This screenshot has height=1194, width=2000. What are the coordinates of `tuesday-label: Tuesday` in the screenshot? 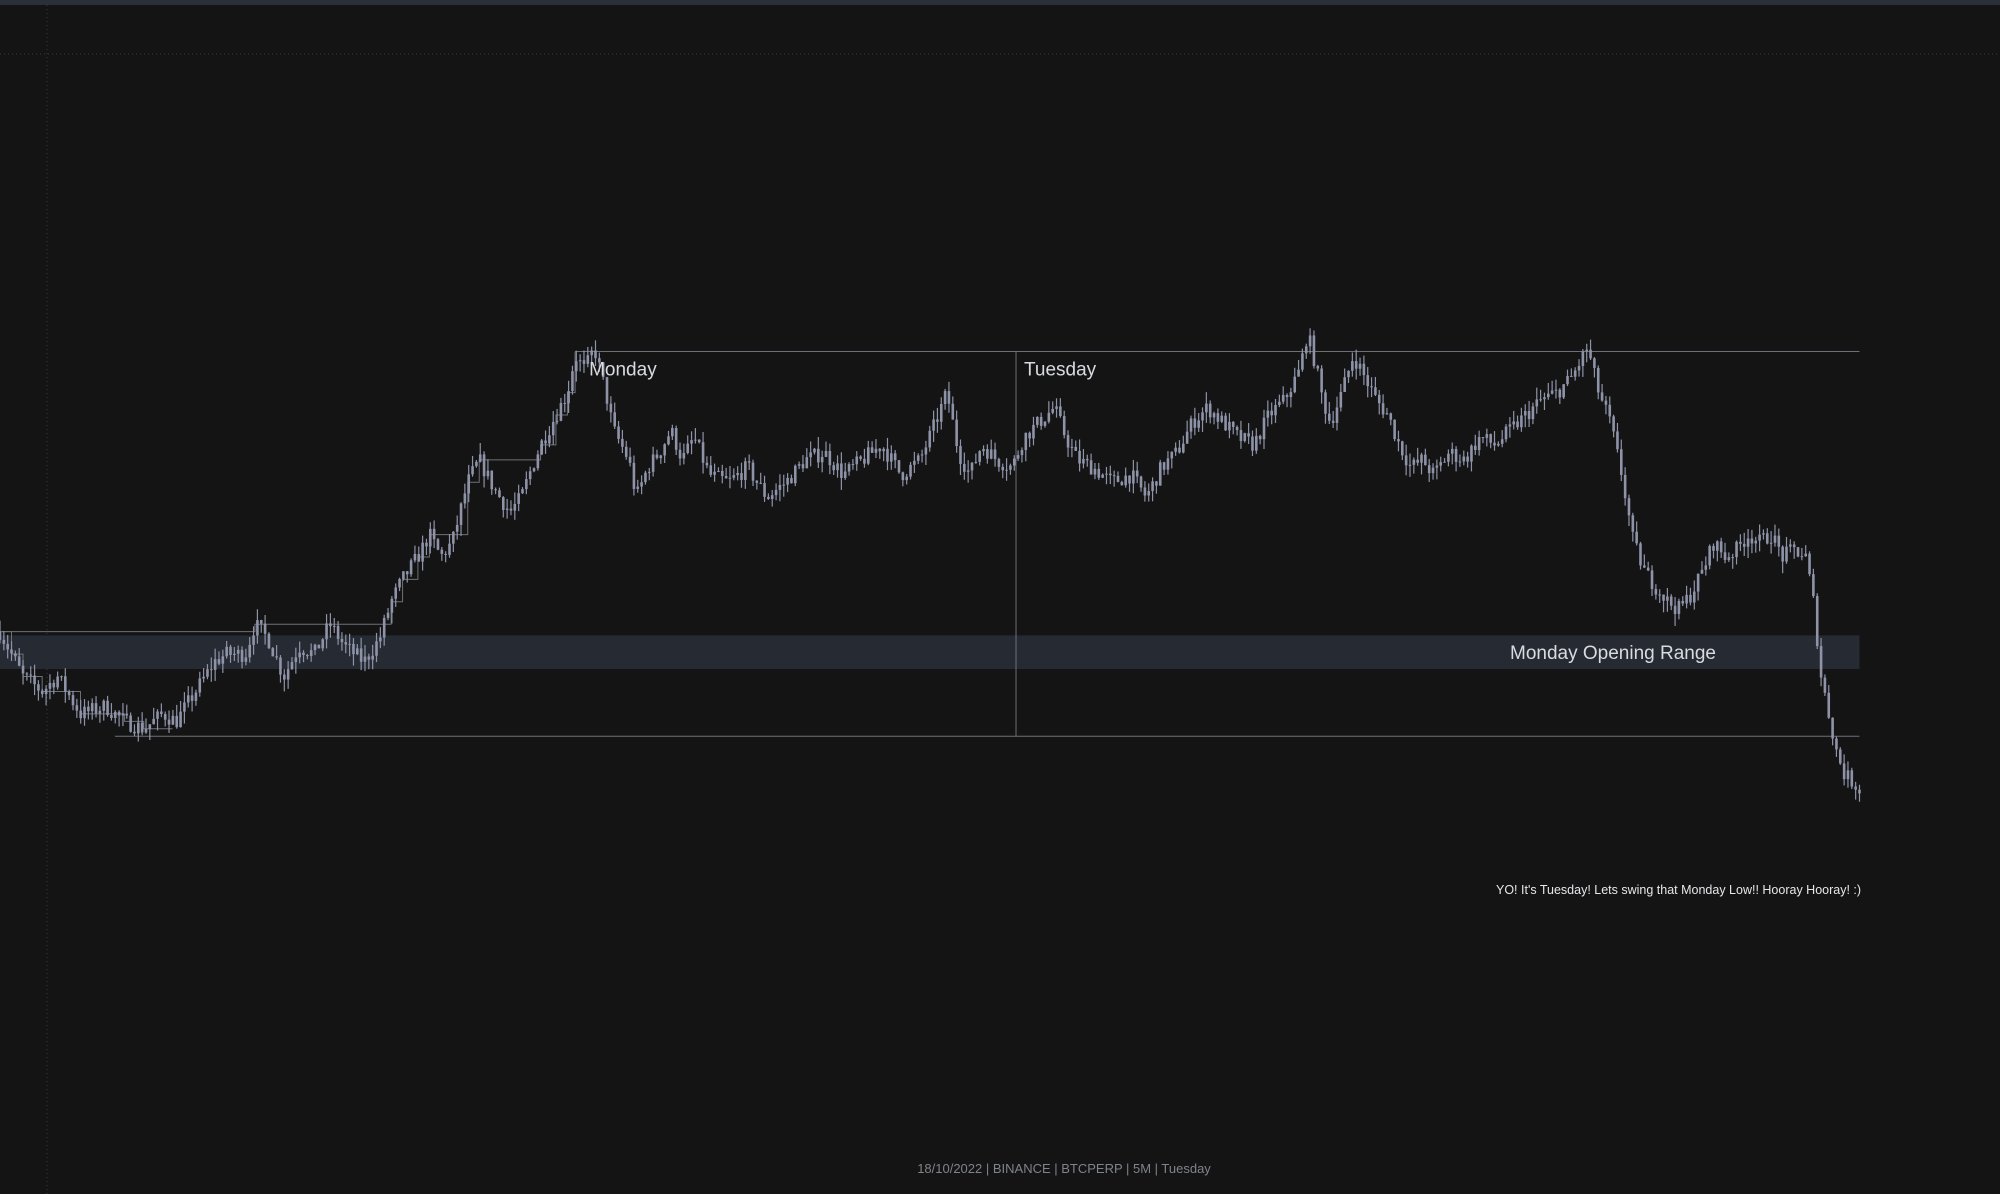 It's located at (1060, 370).